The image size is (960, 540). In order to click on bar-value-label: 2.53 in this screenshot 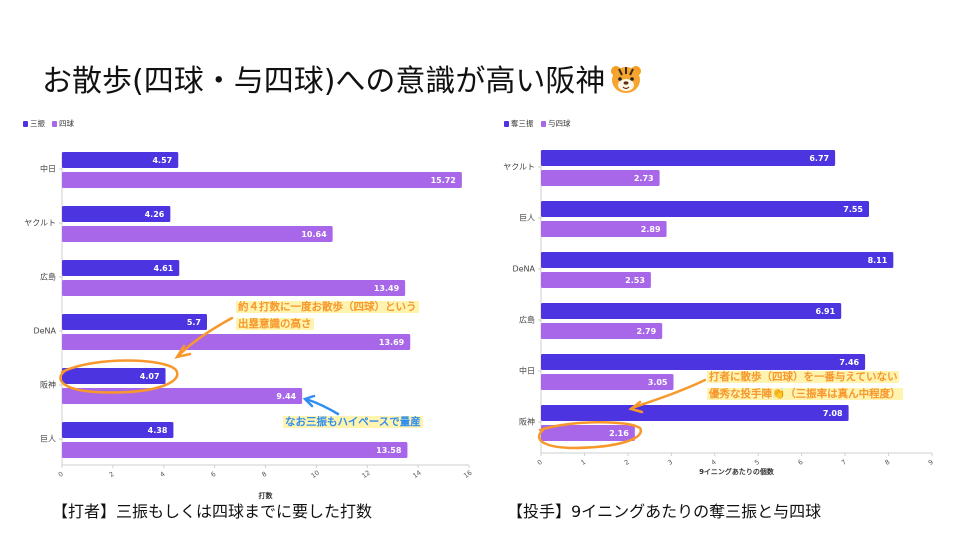, I will do `click(635, 280)`.